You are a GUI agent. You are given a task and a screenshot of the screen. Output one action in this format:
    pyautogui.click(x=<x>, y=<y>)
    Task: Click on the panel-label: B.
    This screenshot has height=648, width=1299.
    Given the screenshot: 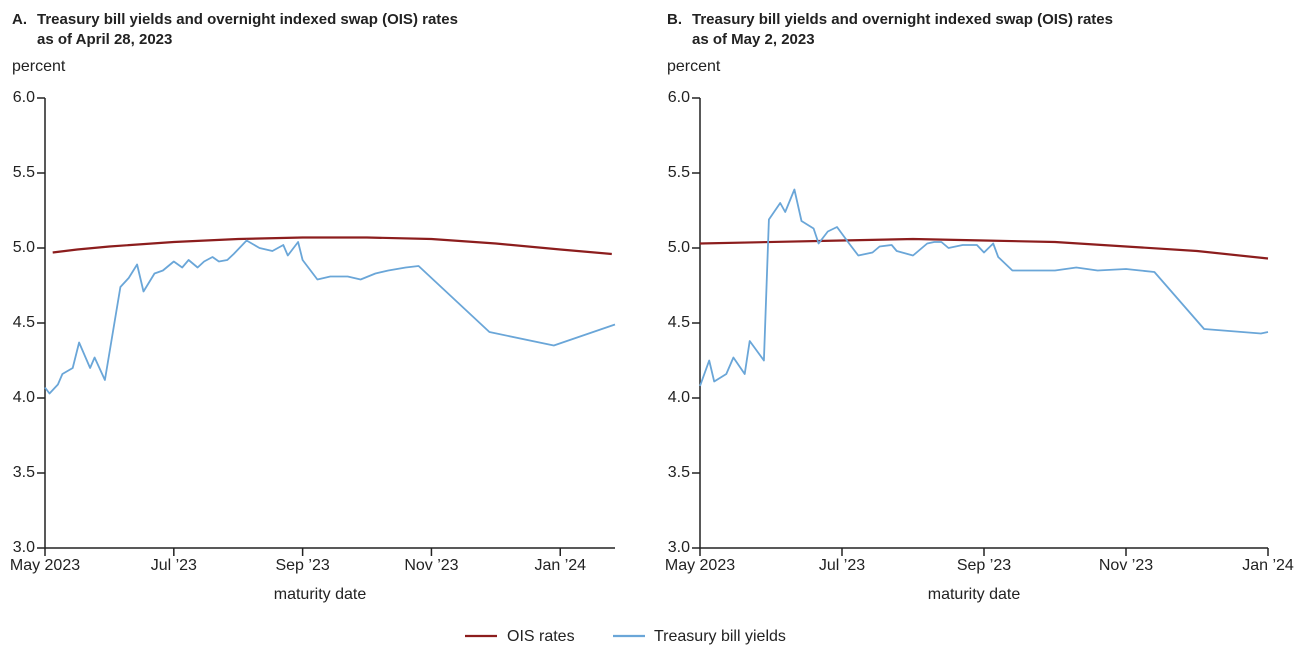 What is the action you would take?
    pyautogui.click(x=674, y=19)
    